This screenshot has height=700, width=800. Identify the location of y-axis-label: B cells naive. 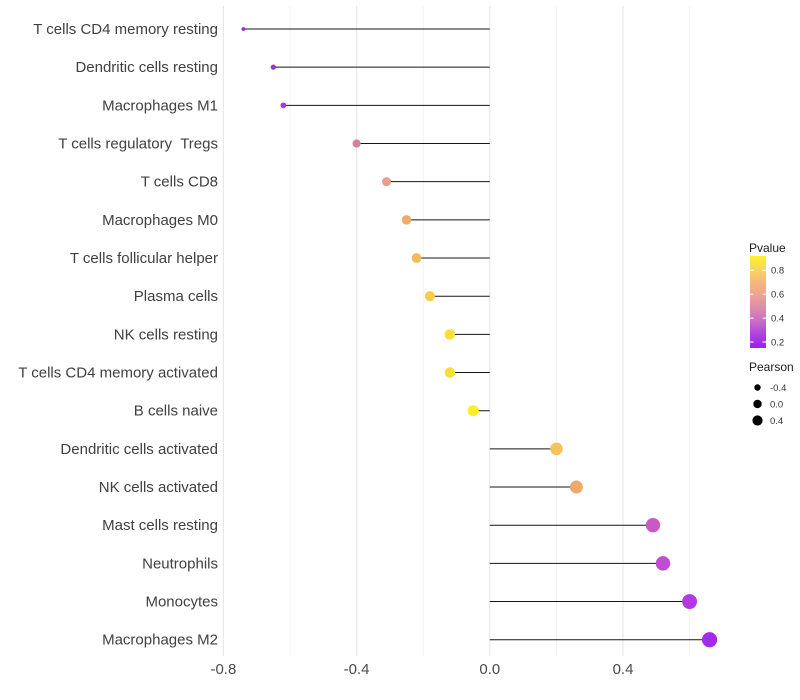
(176, 411).